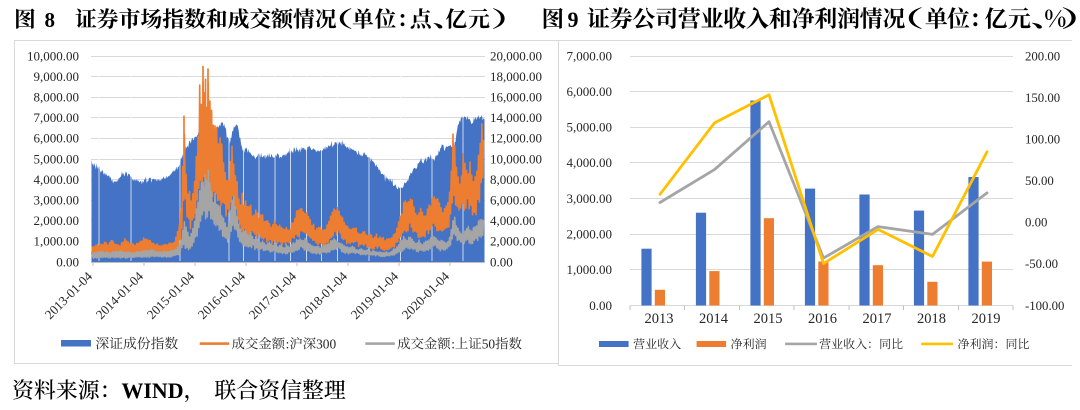 The image size is (1080, 410). I want to click on svg-text: 2015, so click(768, 319).